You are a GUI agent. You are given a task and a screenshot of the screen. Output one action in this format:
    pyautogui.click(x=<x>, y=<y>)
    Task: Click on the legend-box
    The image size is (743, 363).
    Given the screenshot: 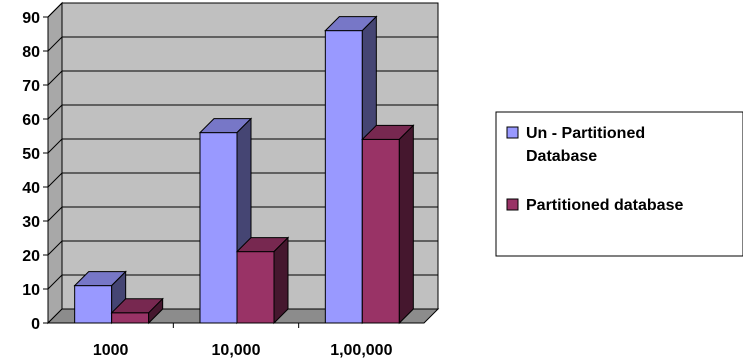 What is the action you would take?
    pyautogui.click(x=619, y=184)
    